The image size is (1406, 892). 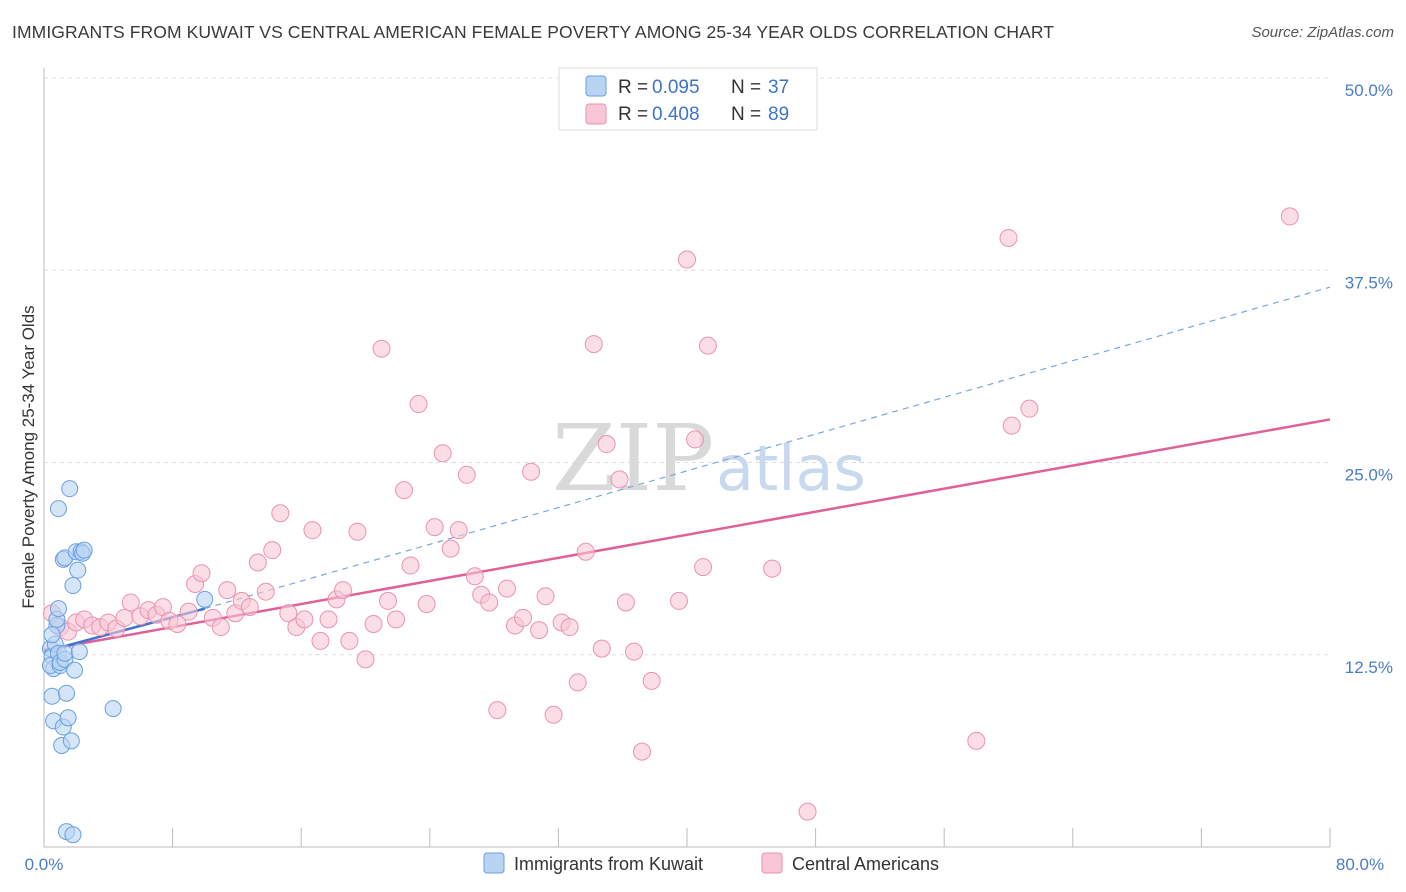 What do you see at coordinates (44, 864) in the screenshot?
I see `x-tick-label-min: 0.0%` at bounding box center [44, 864].